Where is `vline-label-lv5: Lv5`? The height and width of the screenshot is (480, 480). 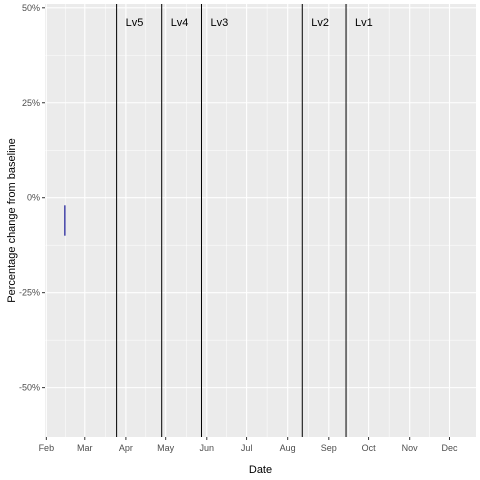
vline-label-lv5: Lv5 is located at coordinates (135, 23).